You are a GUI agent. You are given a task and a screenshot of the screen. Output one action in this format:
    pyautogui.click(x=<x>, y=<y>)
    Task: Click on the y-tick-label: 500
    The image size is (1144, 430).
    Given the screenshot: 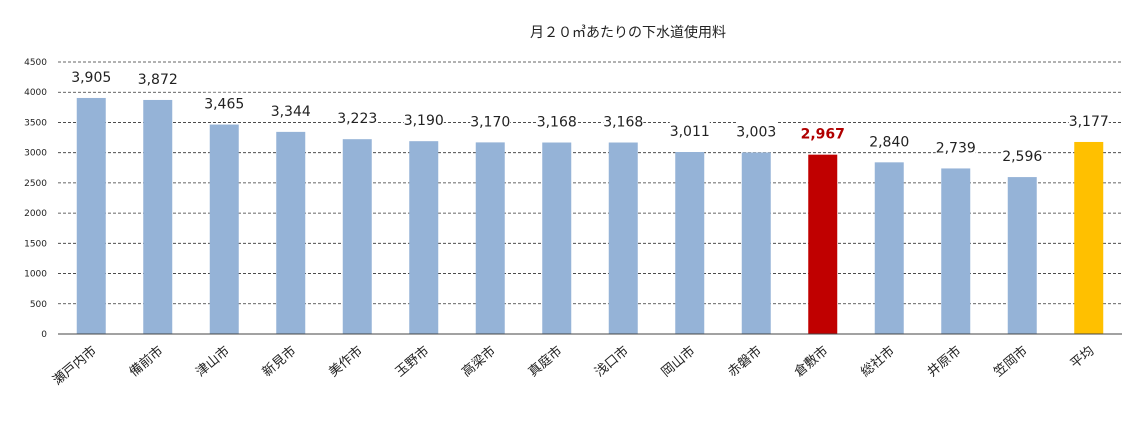 What is the action you would take?
    pyautogui.click(x=38, y=305)
    